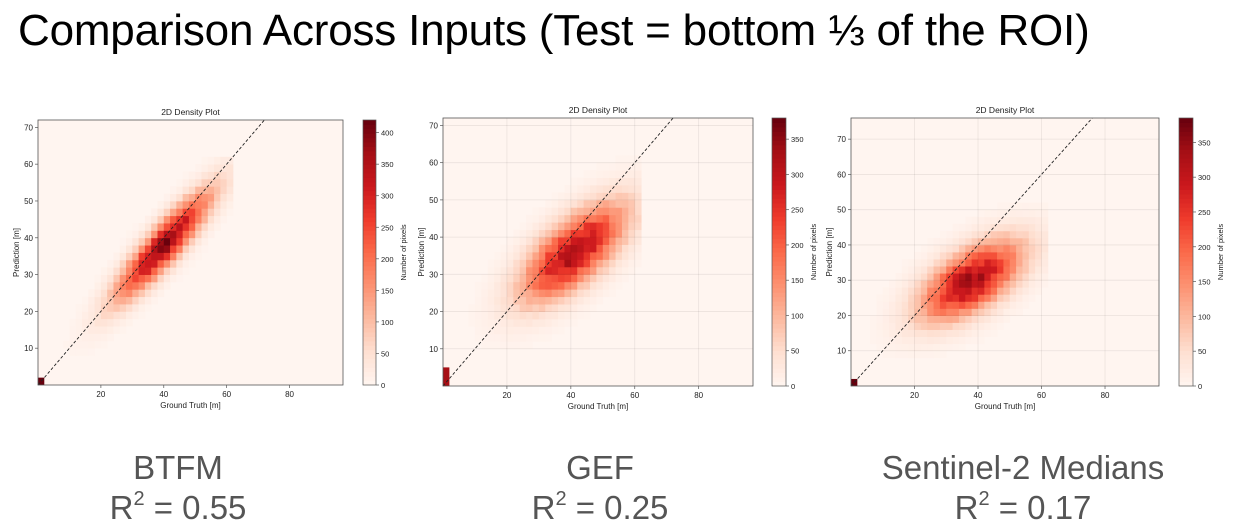 The image size is (1236, 530). What do you see at coordinates (794, 254) in the screenshot?
I see `colorbar: 0 50 100 150 200 250 300 350 Number of pixels` at bounding box center [794, 254].